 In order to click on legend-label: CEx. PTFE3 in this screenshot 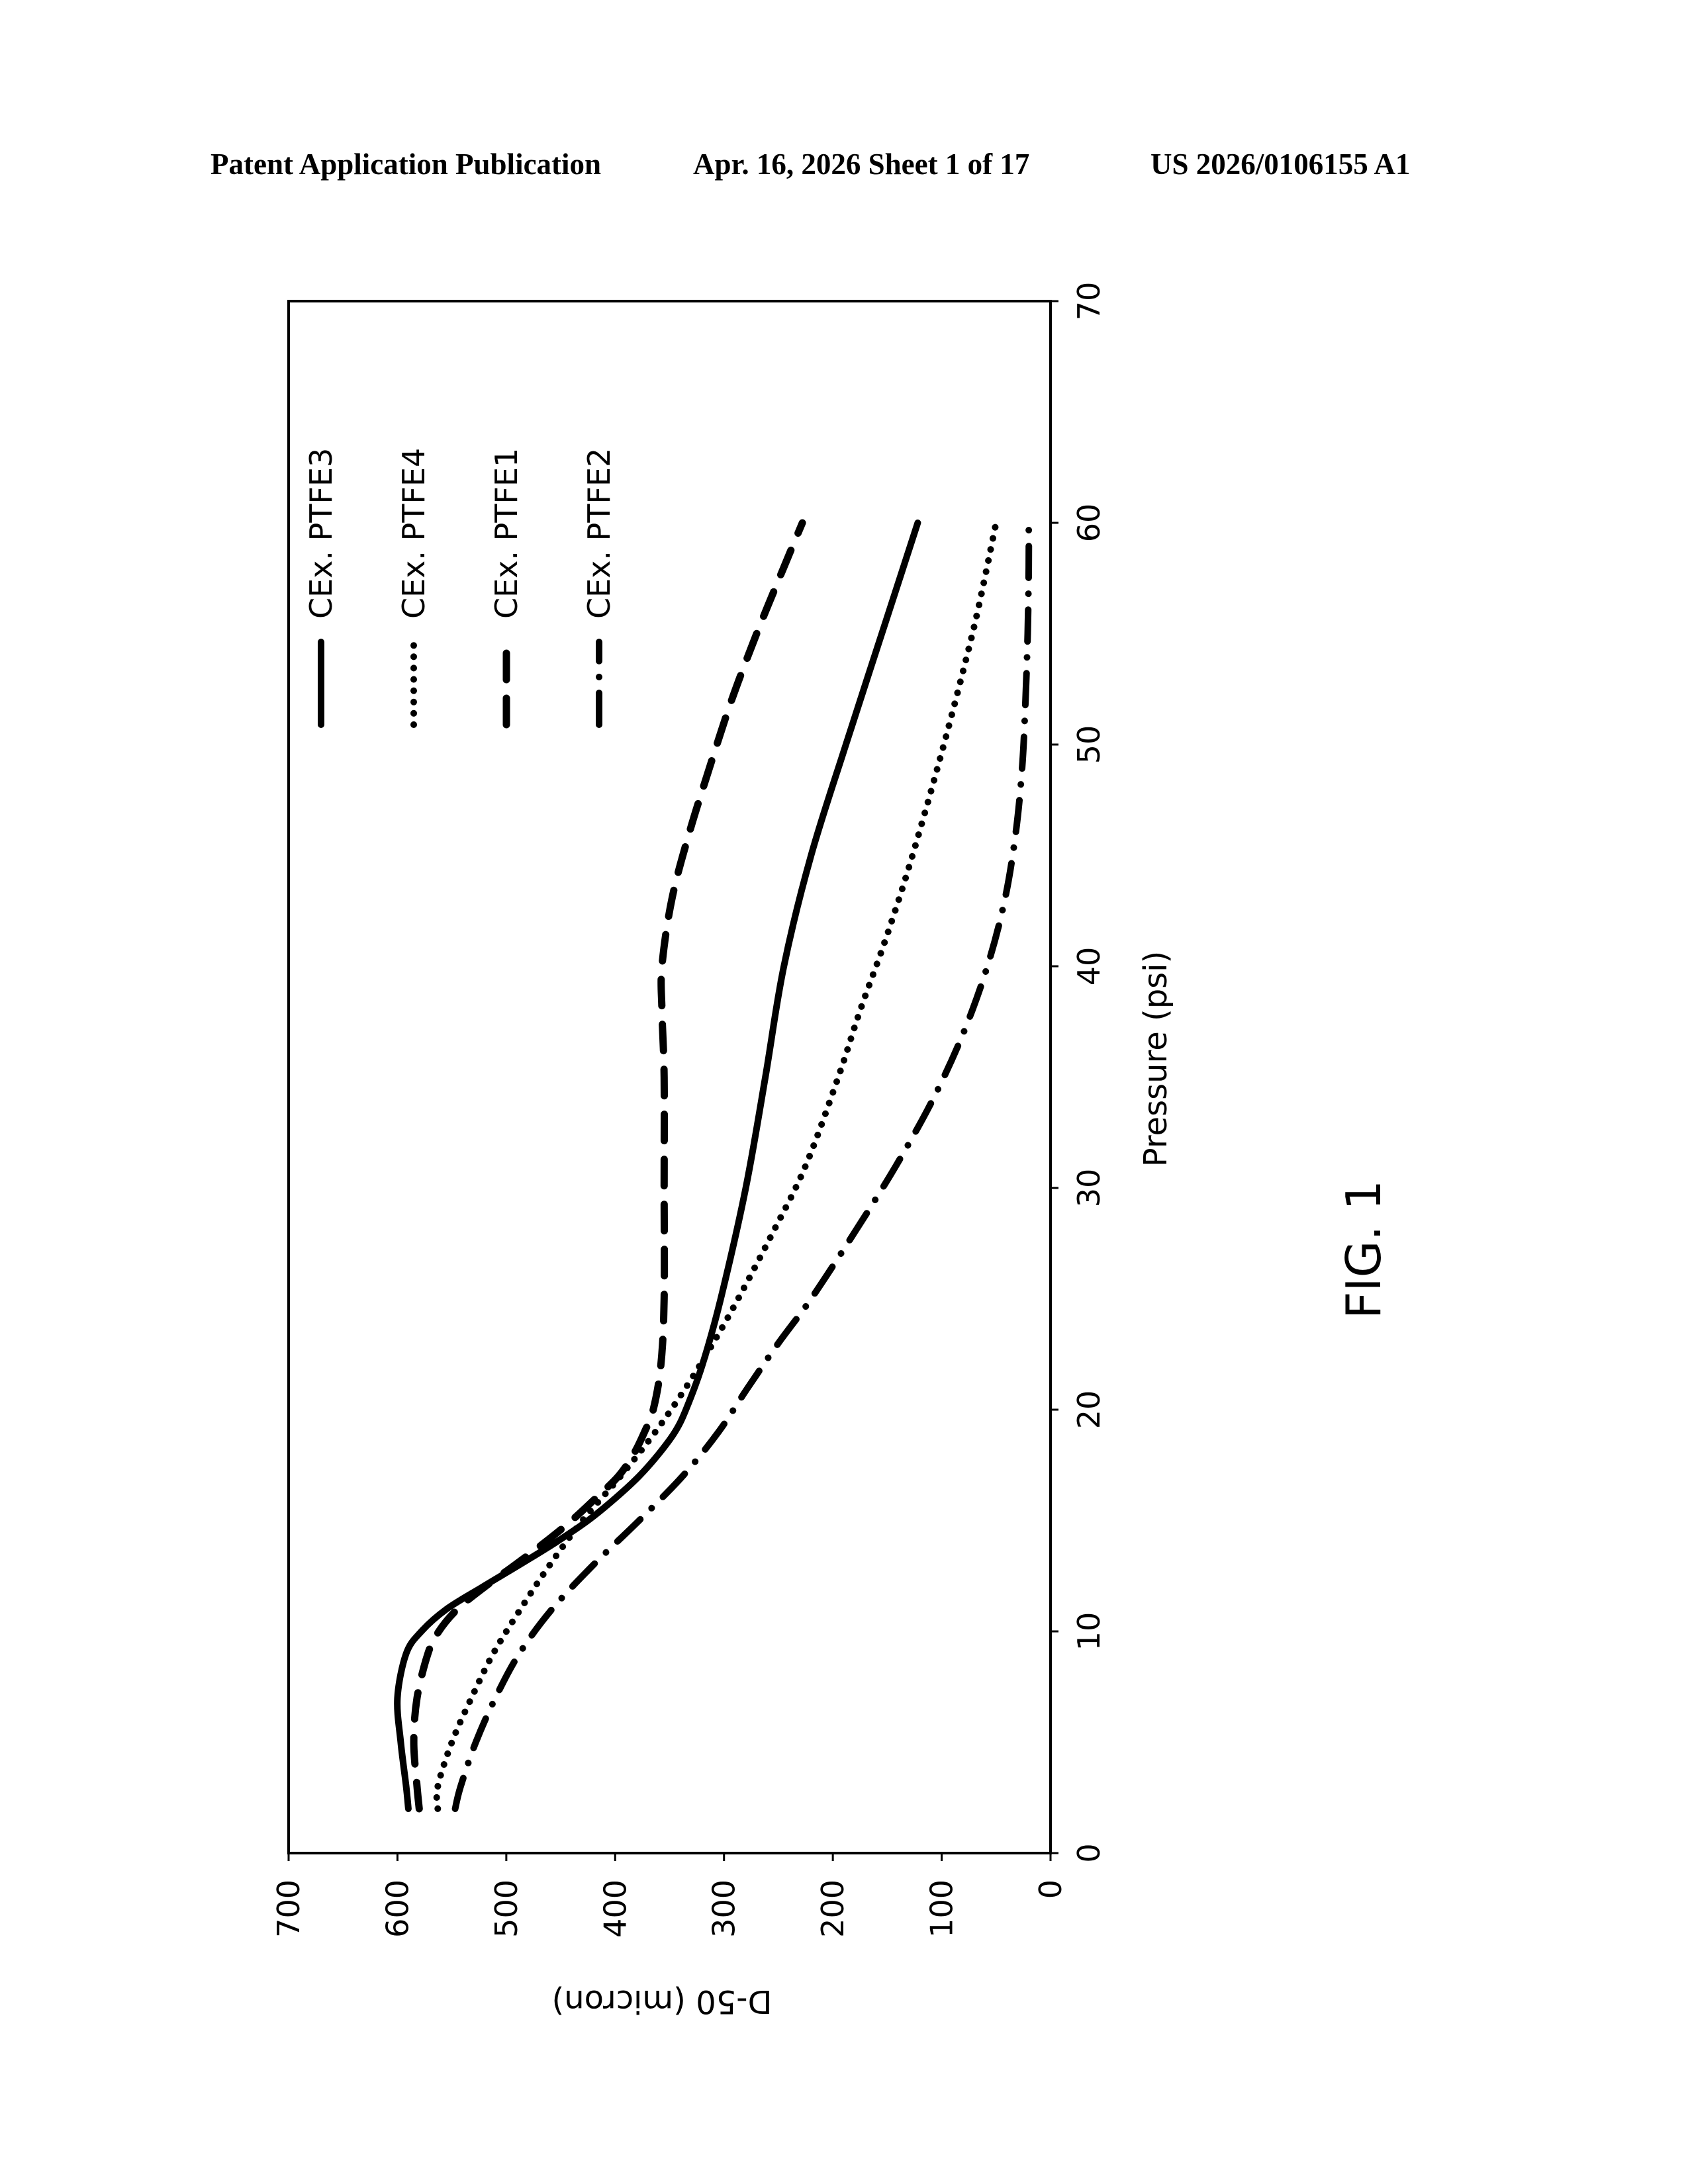, I will do `click(321, 533)`.